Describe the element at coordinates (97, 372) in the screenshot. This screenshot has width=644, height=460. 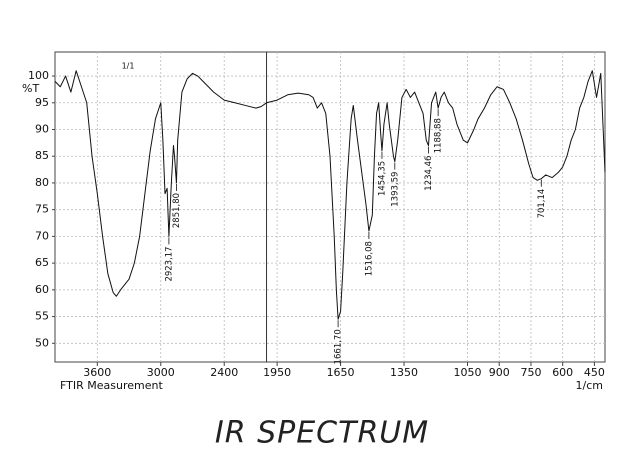
I see `x-tick-label: 3600` at that location.